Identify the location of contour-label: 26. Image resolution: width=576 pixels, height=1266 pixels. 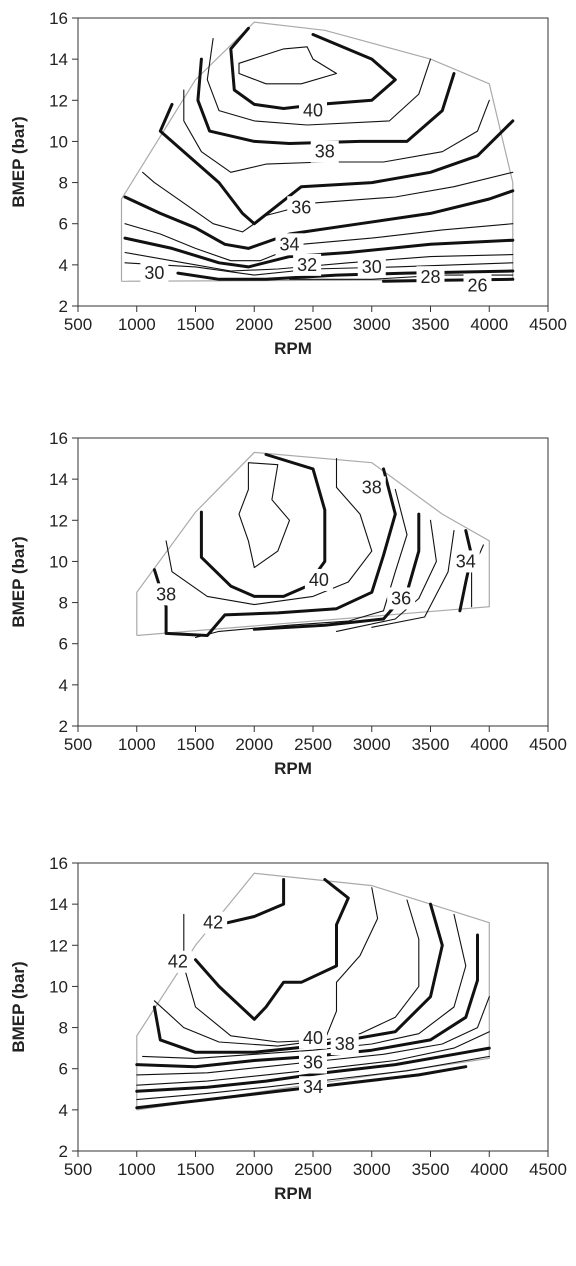
(477, 285).